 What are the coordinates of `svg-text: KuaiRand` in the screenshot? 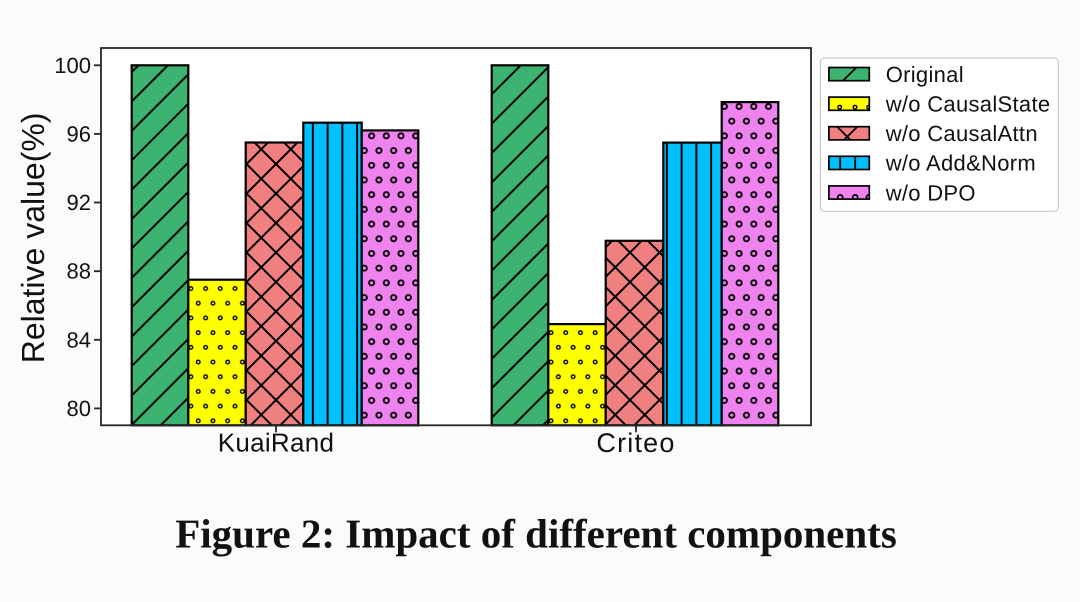 It's located at (276, 443).